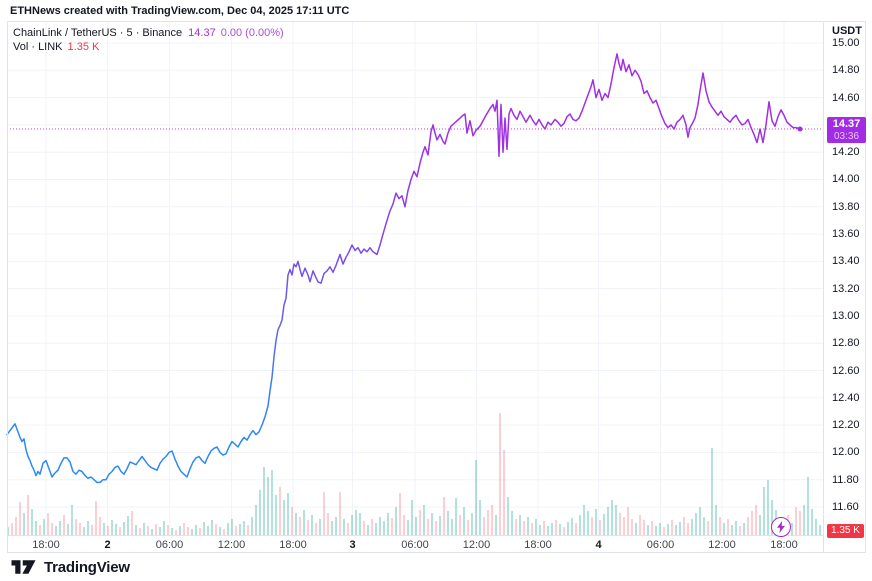 The height and width of the screenshot is (581, 872). What do you see at coordinates (846, 43) in the screenshot?
I see `price-tick-label: 15.00` at bounding box center [846, 43].